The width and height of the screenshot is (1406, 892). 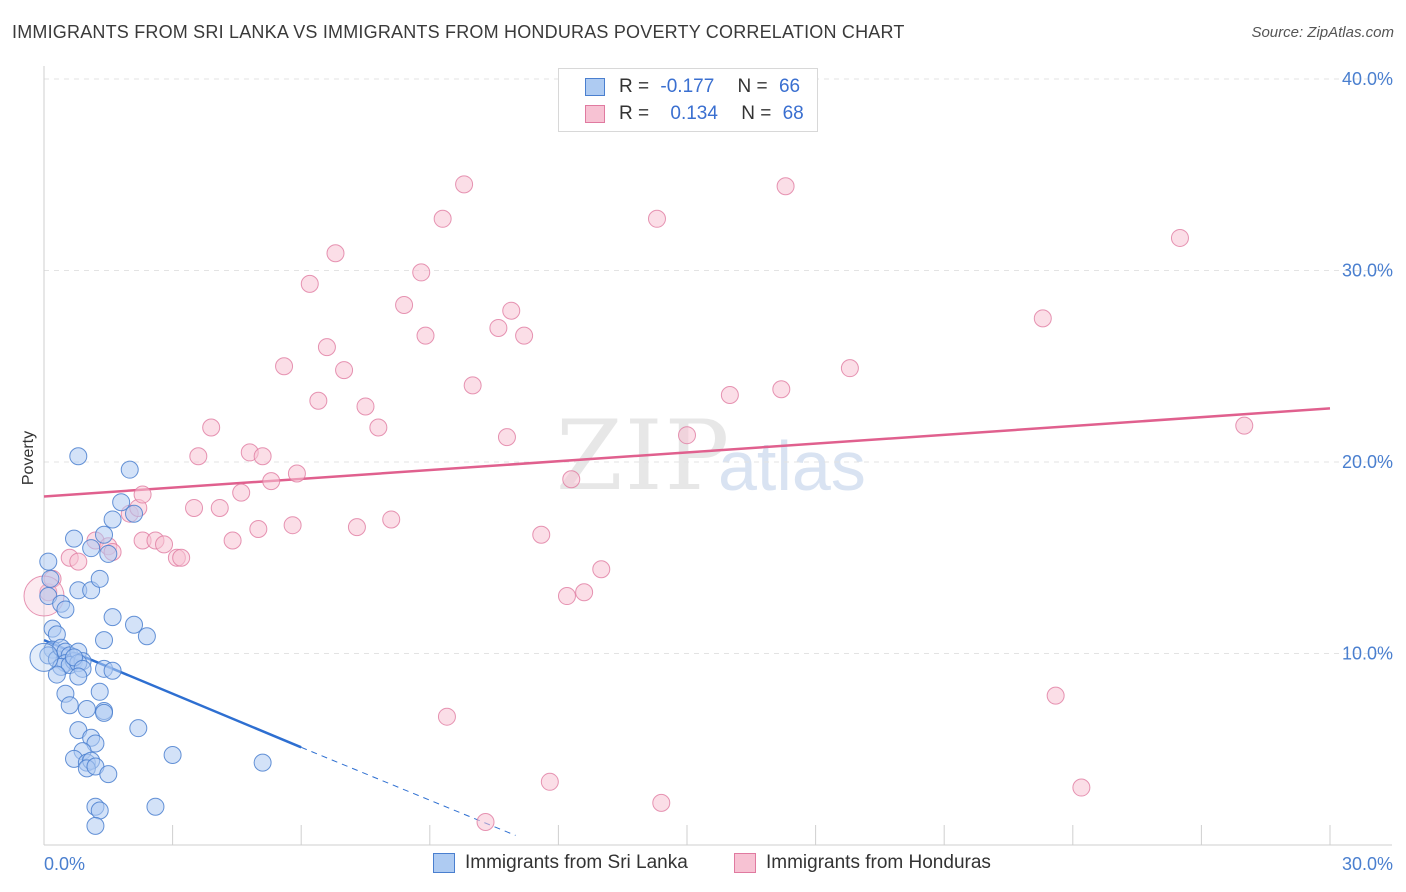 What do you see at coordinates (793, 113) in the screenshot?
I see `legend-n-value: 68` at bounding box center [793, 113].